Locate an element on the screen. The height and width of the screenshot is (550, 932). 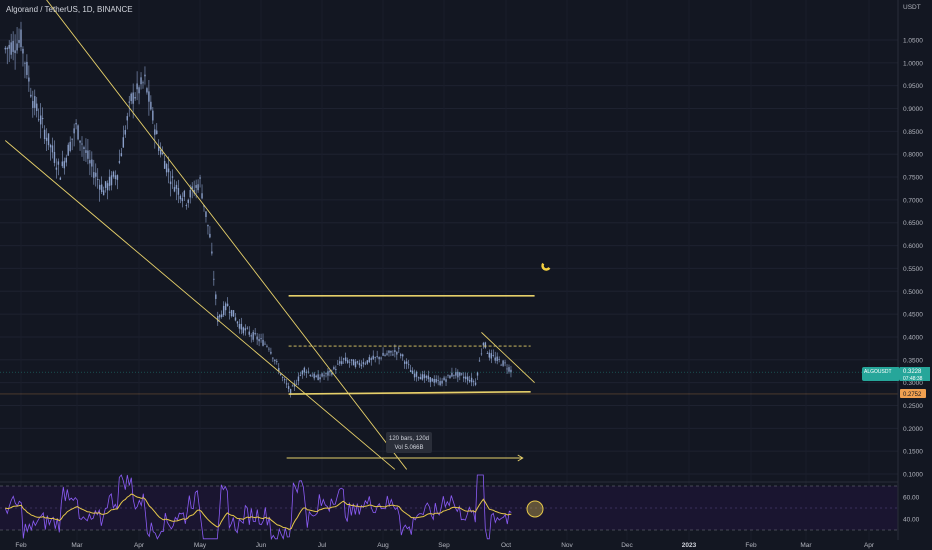
rsi-highlight-circle is located at coordinates (535, 509).